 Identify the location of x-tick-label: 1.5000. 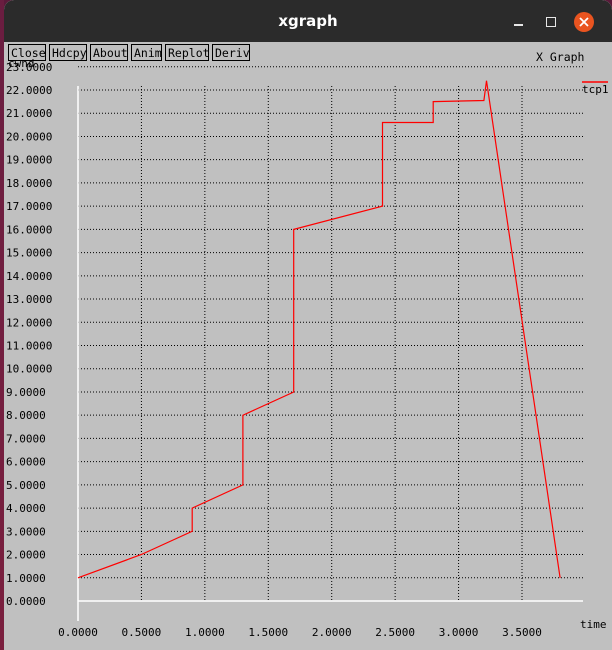
(268, 632).